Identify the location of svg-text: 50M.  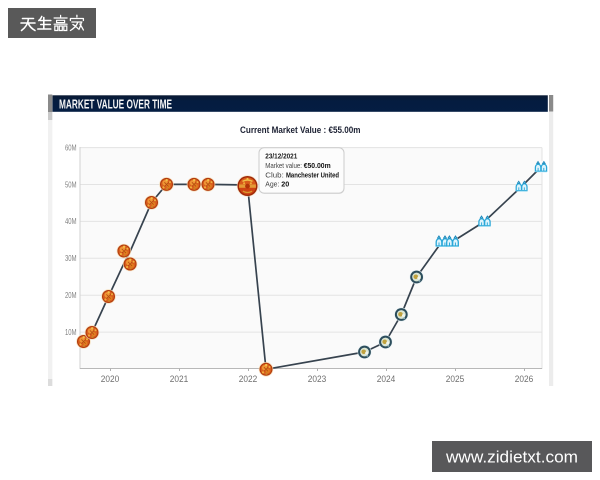
(71, 184).